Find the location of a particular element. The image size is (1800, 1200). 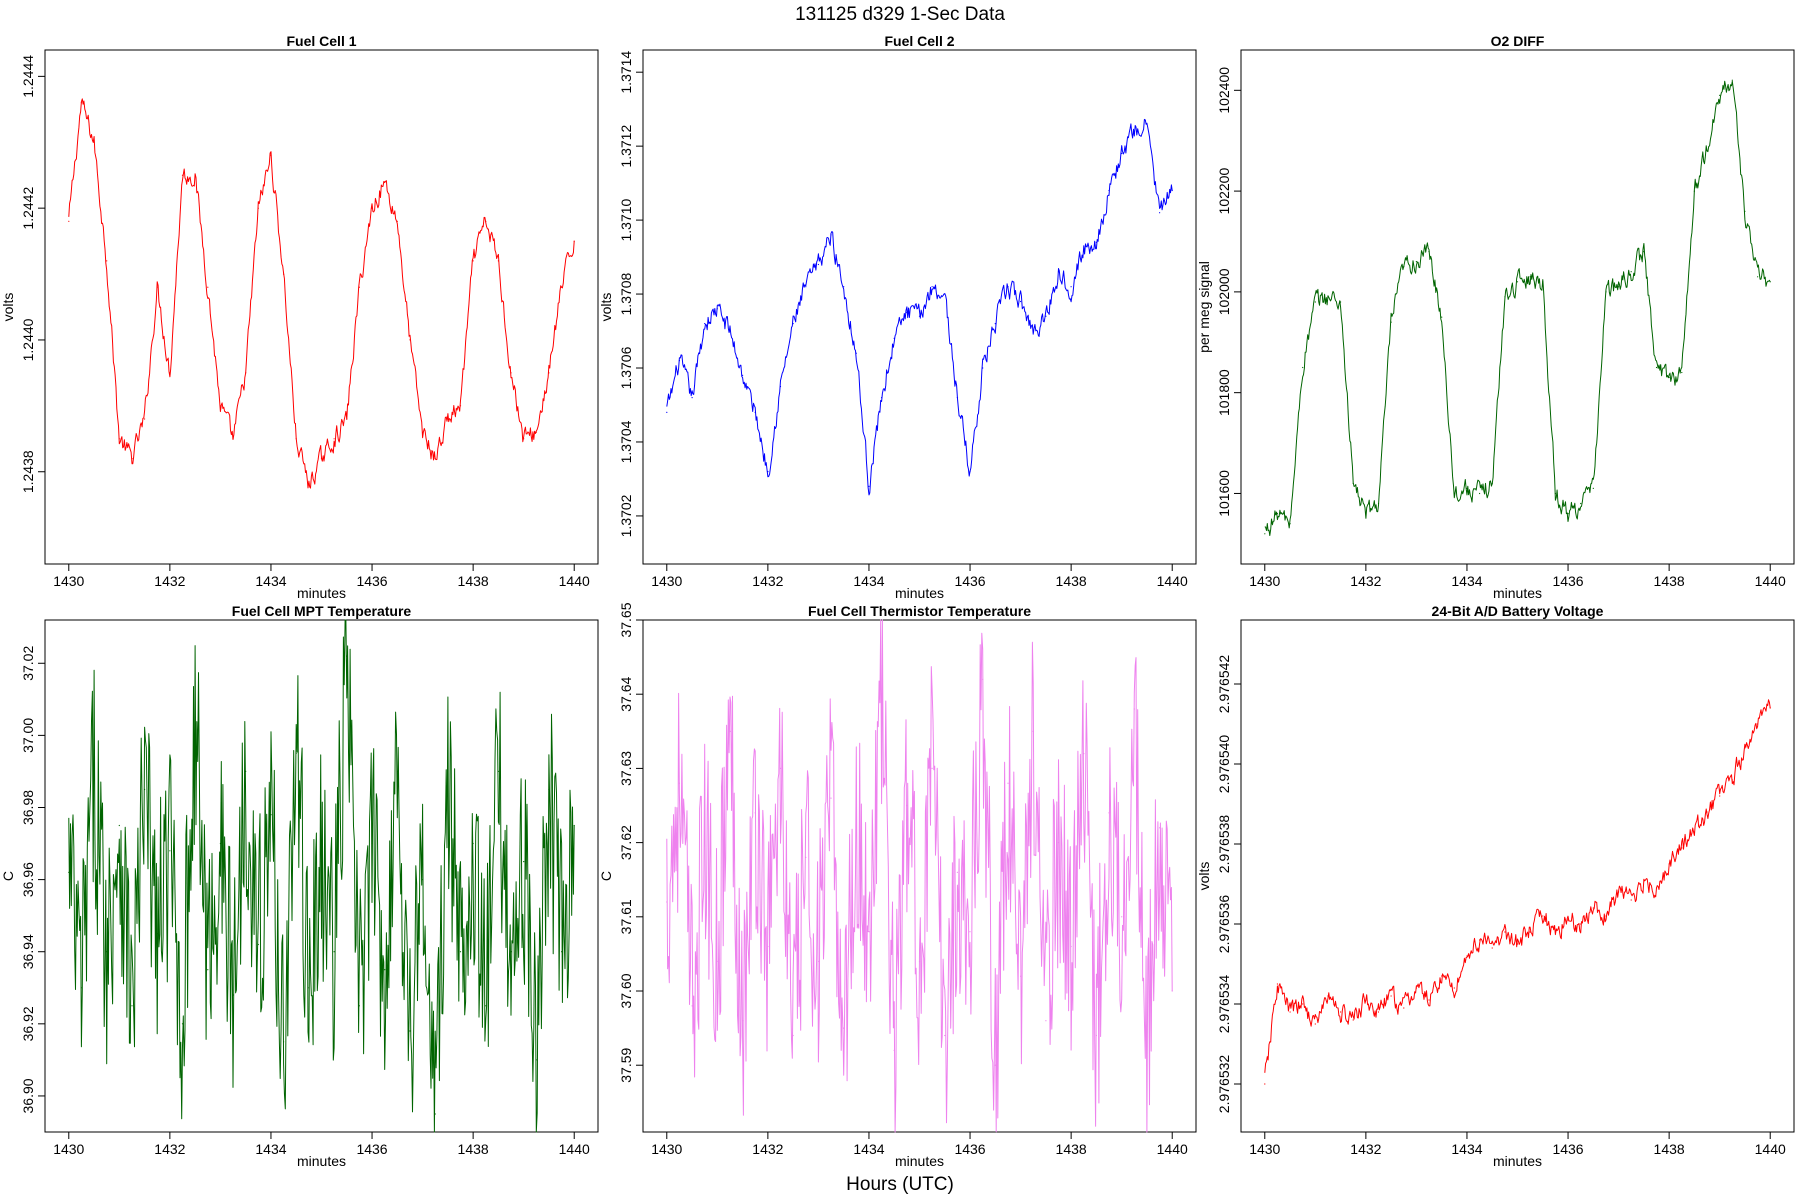

panel-fuel-cell-mpt-temperature-ytick-label: 37.02 is located at coordinates (28, 663).